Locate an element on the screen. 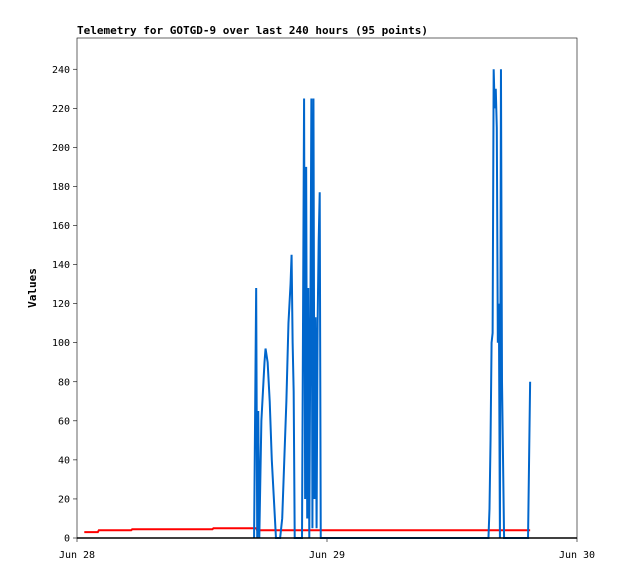 The width and height of the screenshot is (618, 579). y-tick-label: 240 is located at coordinates (61, 70).